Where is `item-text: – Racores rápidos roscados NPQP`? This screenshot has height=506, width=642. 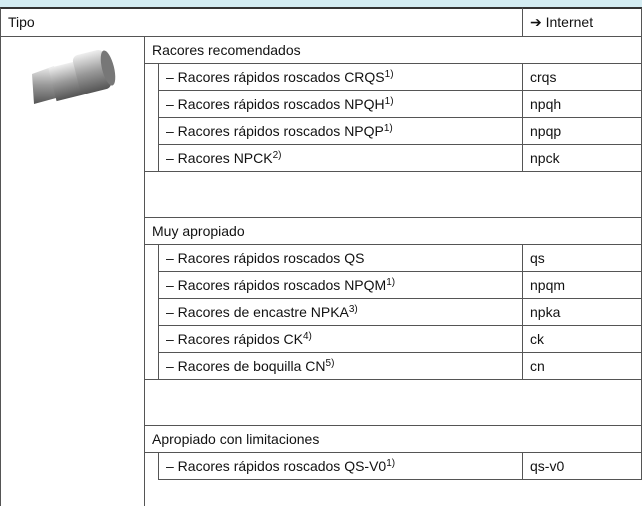 item-text: – Racores rápidos roscados NPQP is located at coordinates (275, 131).